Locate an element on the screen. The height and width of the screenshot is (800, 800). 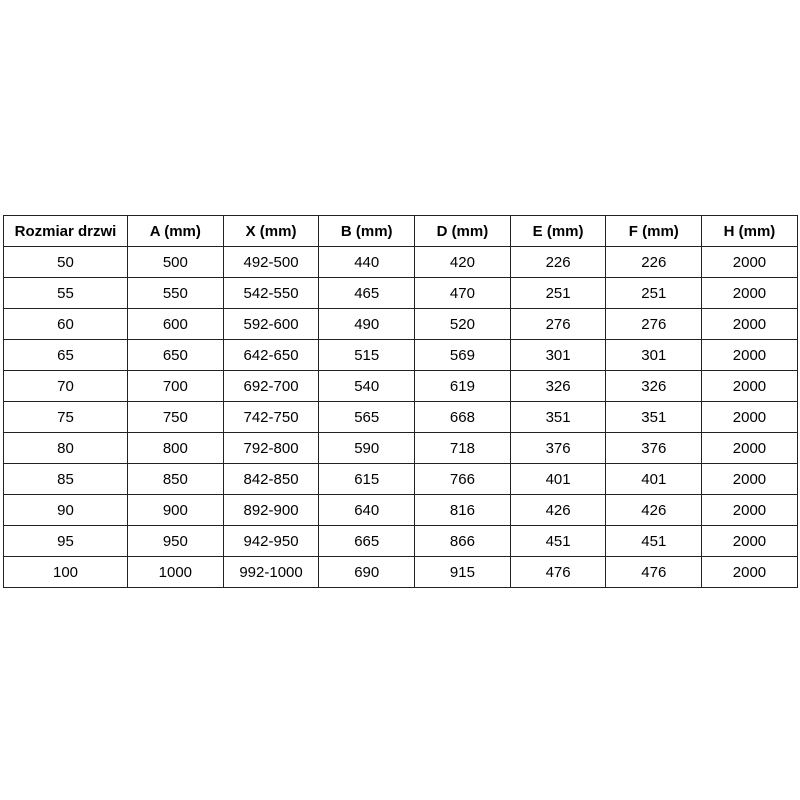
column-header: A (mm) is located at coordinates (175, 231).